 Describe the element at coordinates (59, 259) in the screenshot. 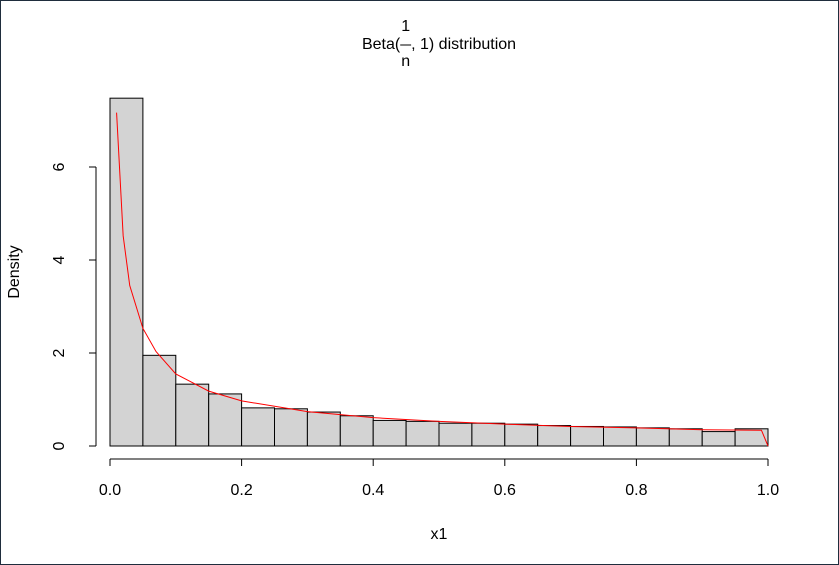

I see `y-tick-label: 4` at that location.